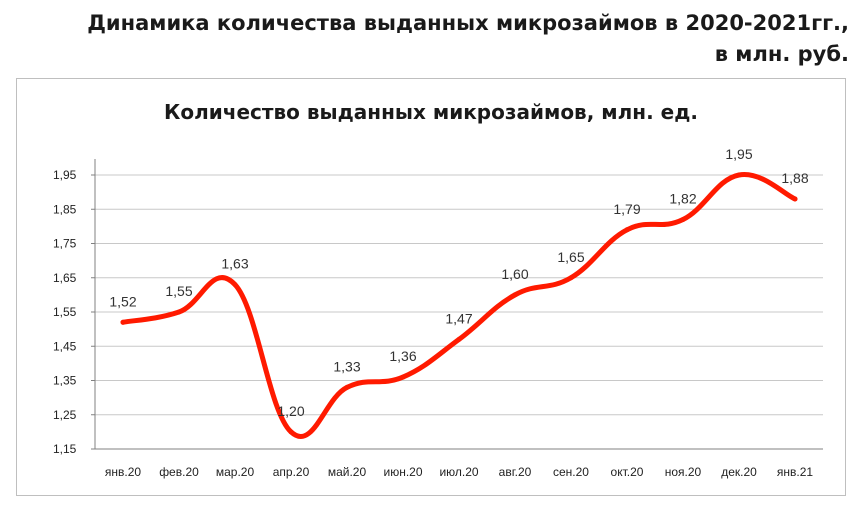 The height and width of the screenshot is (516, 863). Describe the element at coordinates (179, 472) in the screenshot. I see `x-tick-label: фев.20` at that location.